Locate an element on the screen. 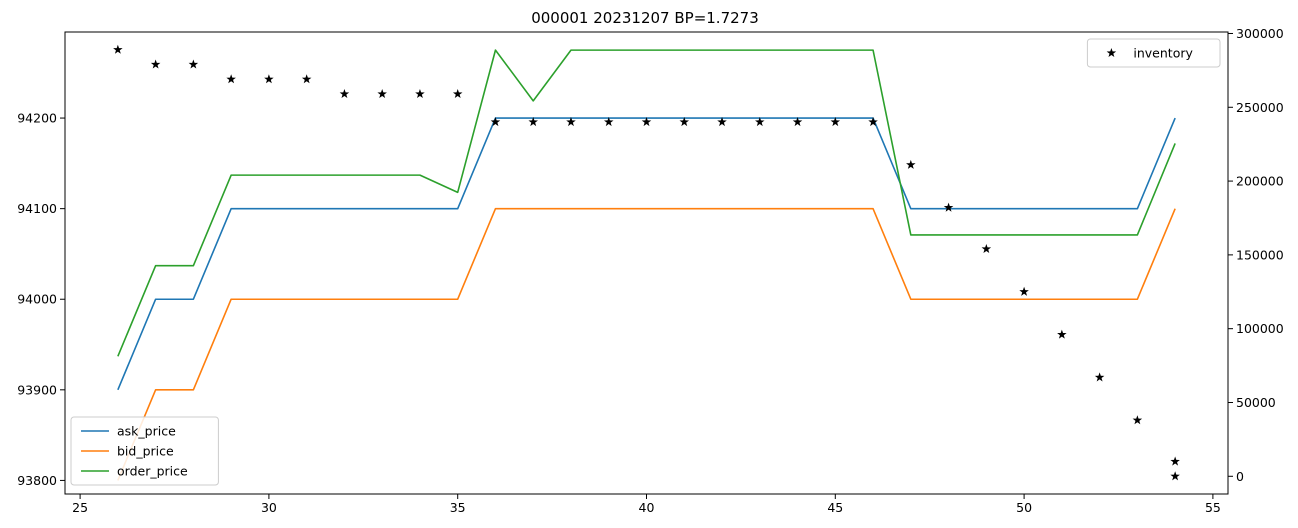  y2-tick-label: 50000 is located at coordinates (1256, 402).